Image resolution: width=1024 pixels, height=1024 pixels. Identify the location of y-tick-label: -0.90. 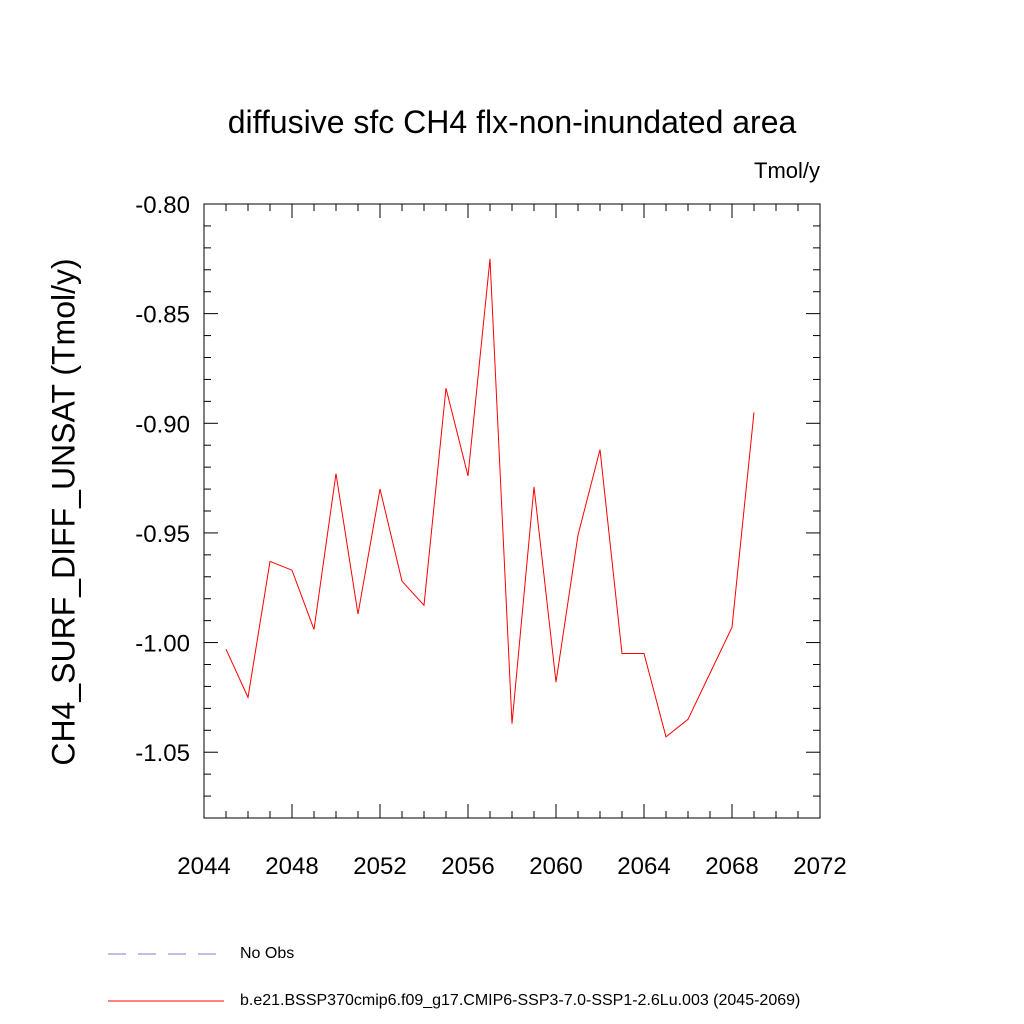
(162, 424).